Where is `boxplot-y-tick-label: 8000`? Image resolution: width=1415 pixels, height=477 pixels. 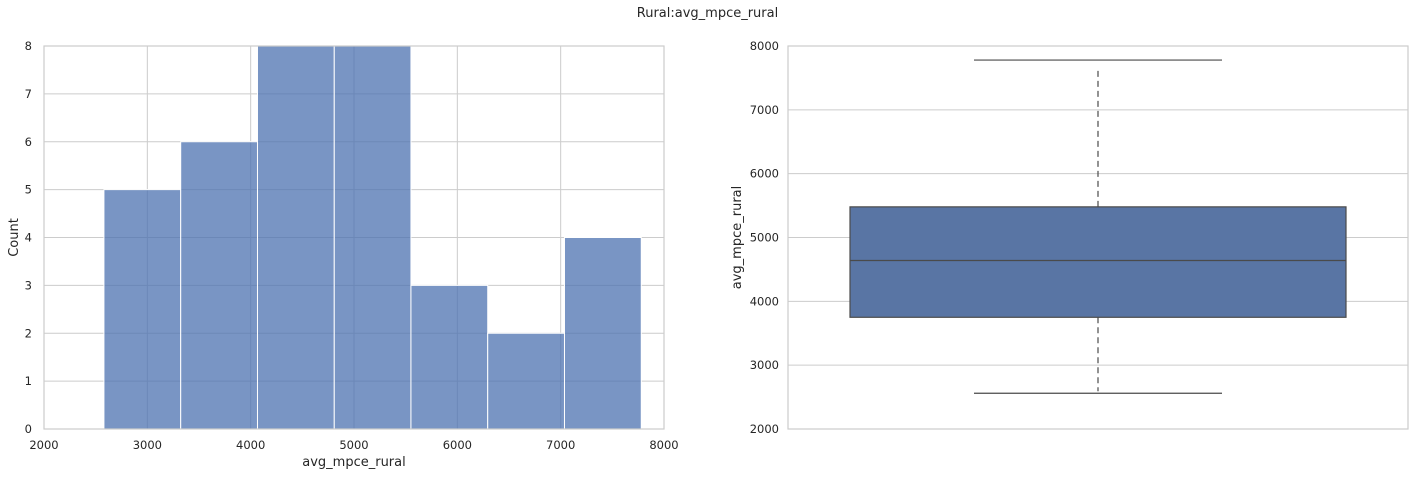 boxplot-y-tick-label: 8000 is located at coordinates (764, 46).